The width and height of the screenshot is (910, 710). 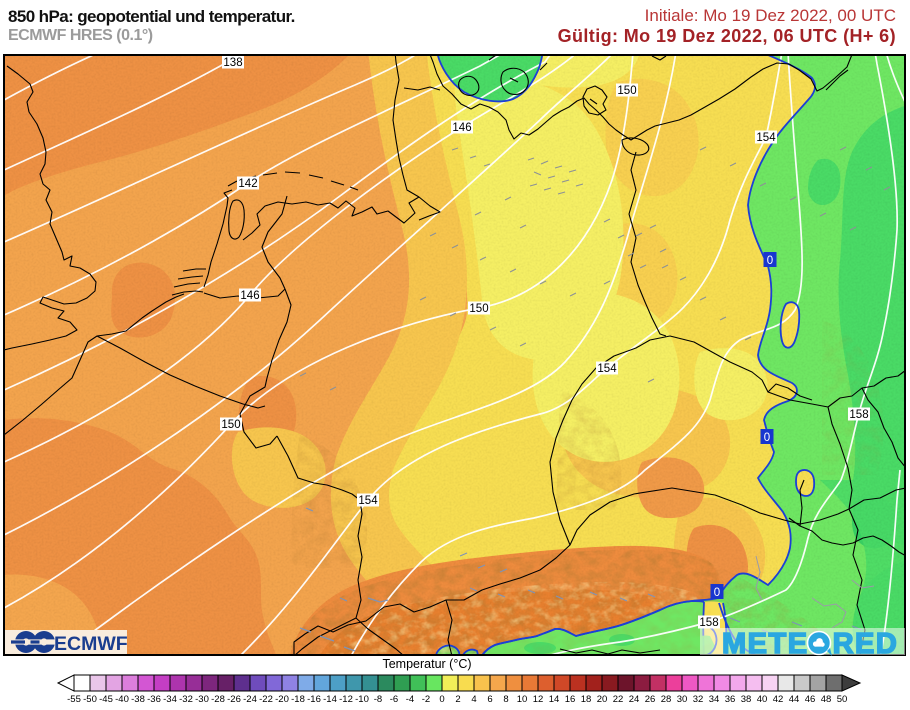 What do you see at coordinates (522, 699) in the screenshot?
I see `svg-text: 10` at bounding box center [522, 699].